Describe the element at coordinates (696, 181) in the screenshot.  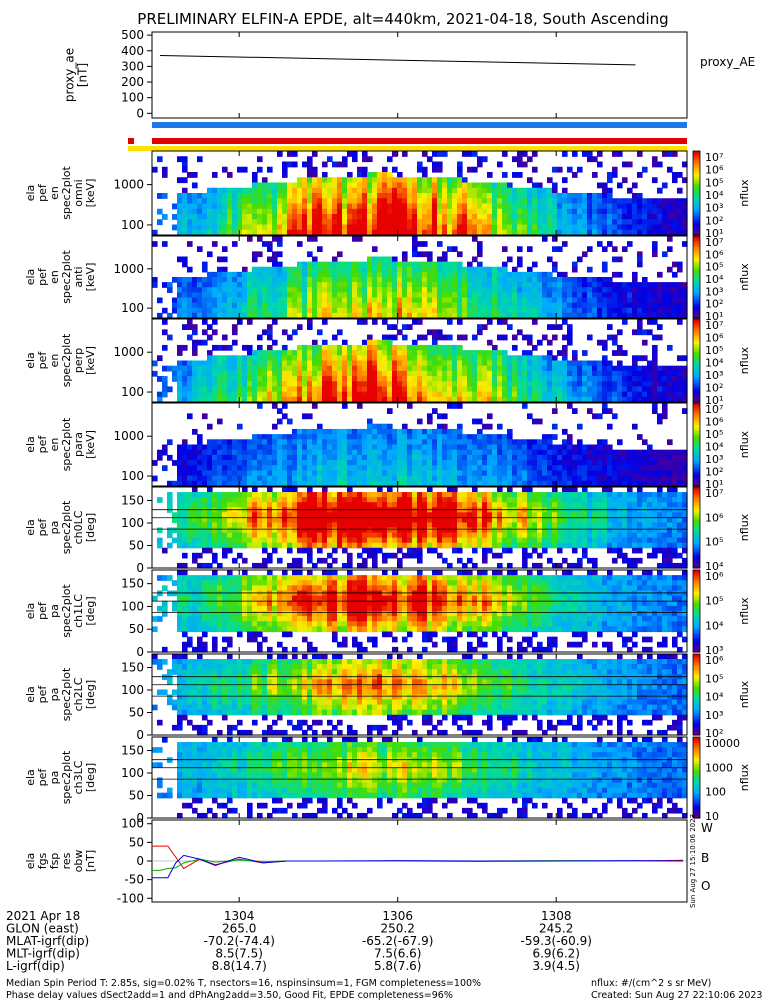
I see `colorbar-segment` at that location.